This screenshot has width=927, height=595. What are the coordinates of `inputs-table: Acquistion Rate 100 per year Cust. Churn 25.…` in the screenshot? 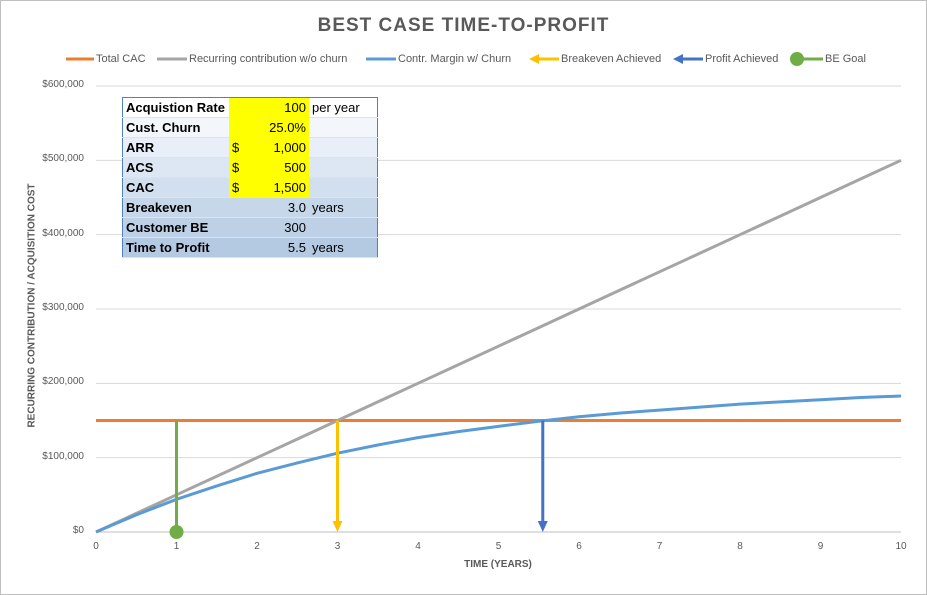 It's located at (250, 177).